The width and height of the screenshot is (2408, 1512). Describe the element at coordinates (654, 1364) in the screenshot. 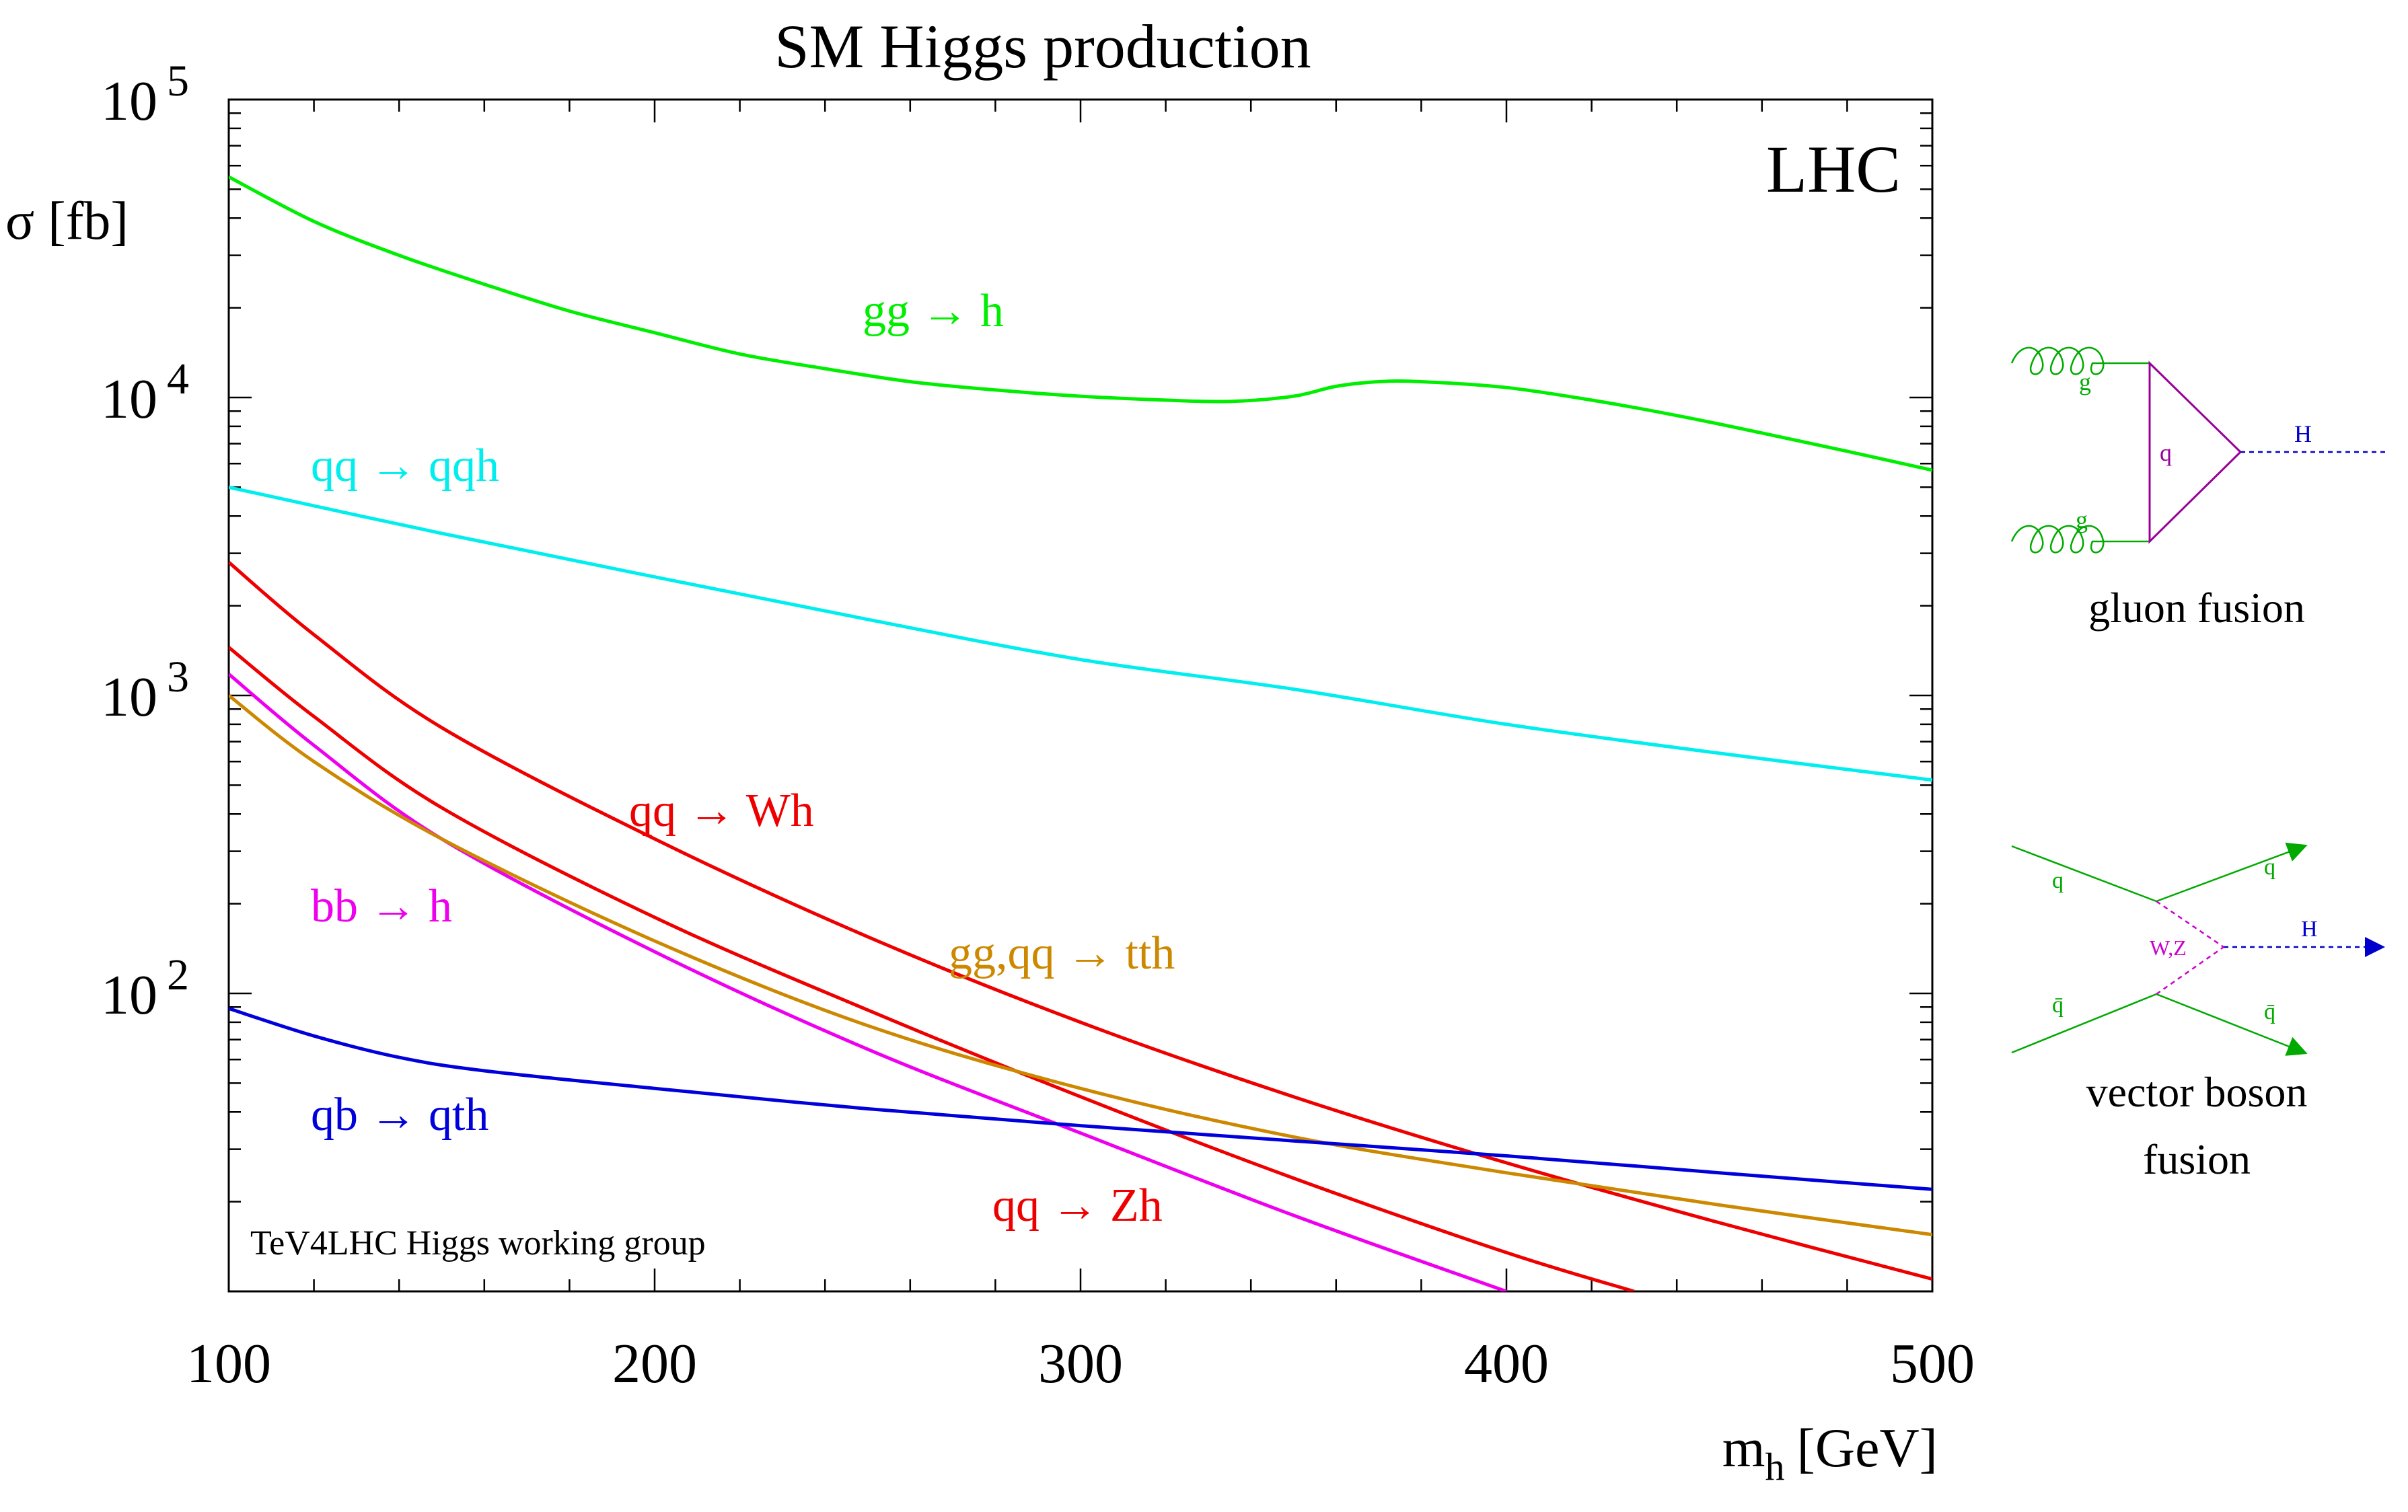

I see `x-tick-label: 200` at that location.